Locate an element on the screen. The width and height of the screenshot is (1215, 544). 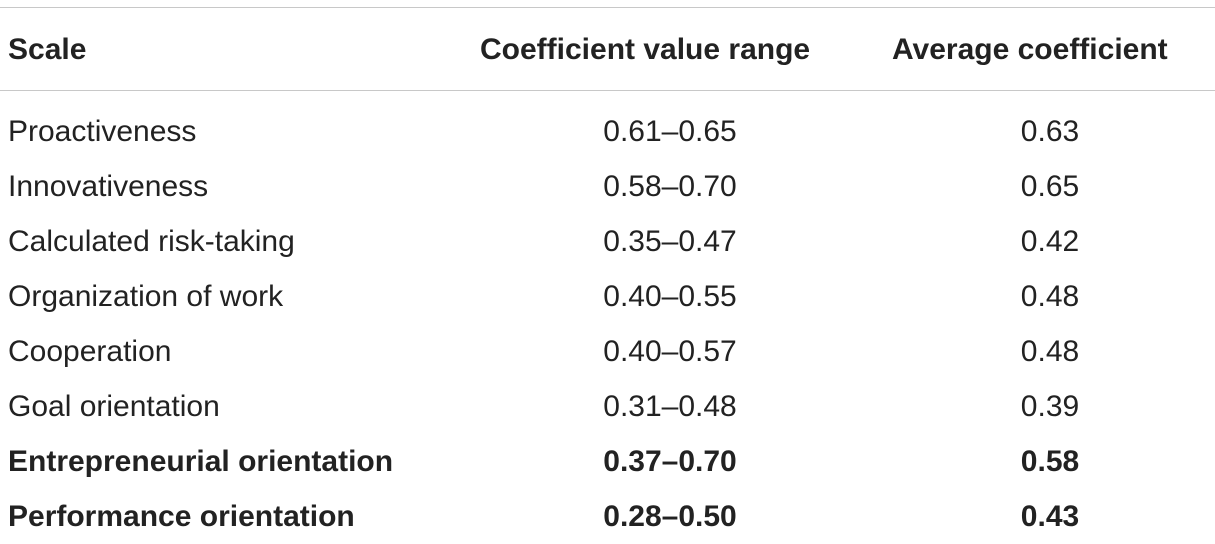
row-scale: Entrepreneurial orientation is located at coordinates (201, 461).